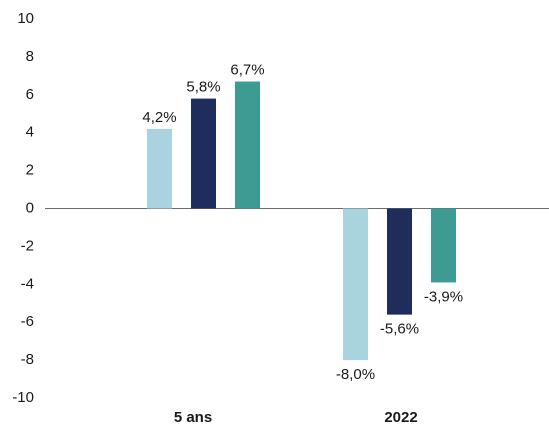  What do you see at coordinates (27, 245) in the screenshot?
I see `y-tick-label: -2` at bounding box center [27, 245].